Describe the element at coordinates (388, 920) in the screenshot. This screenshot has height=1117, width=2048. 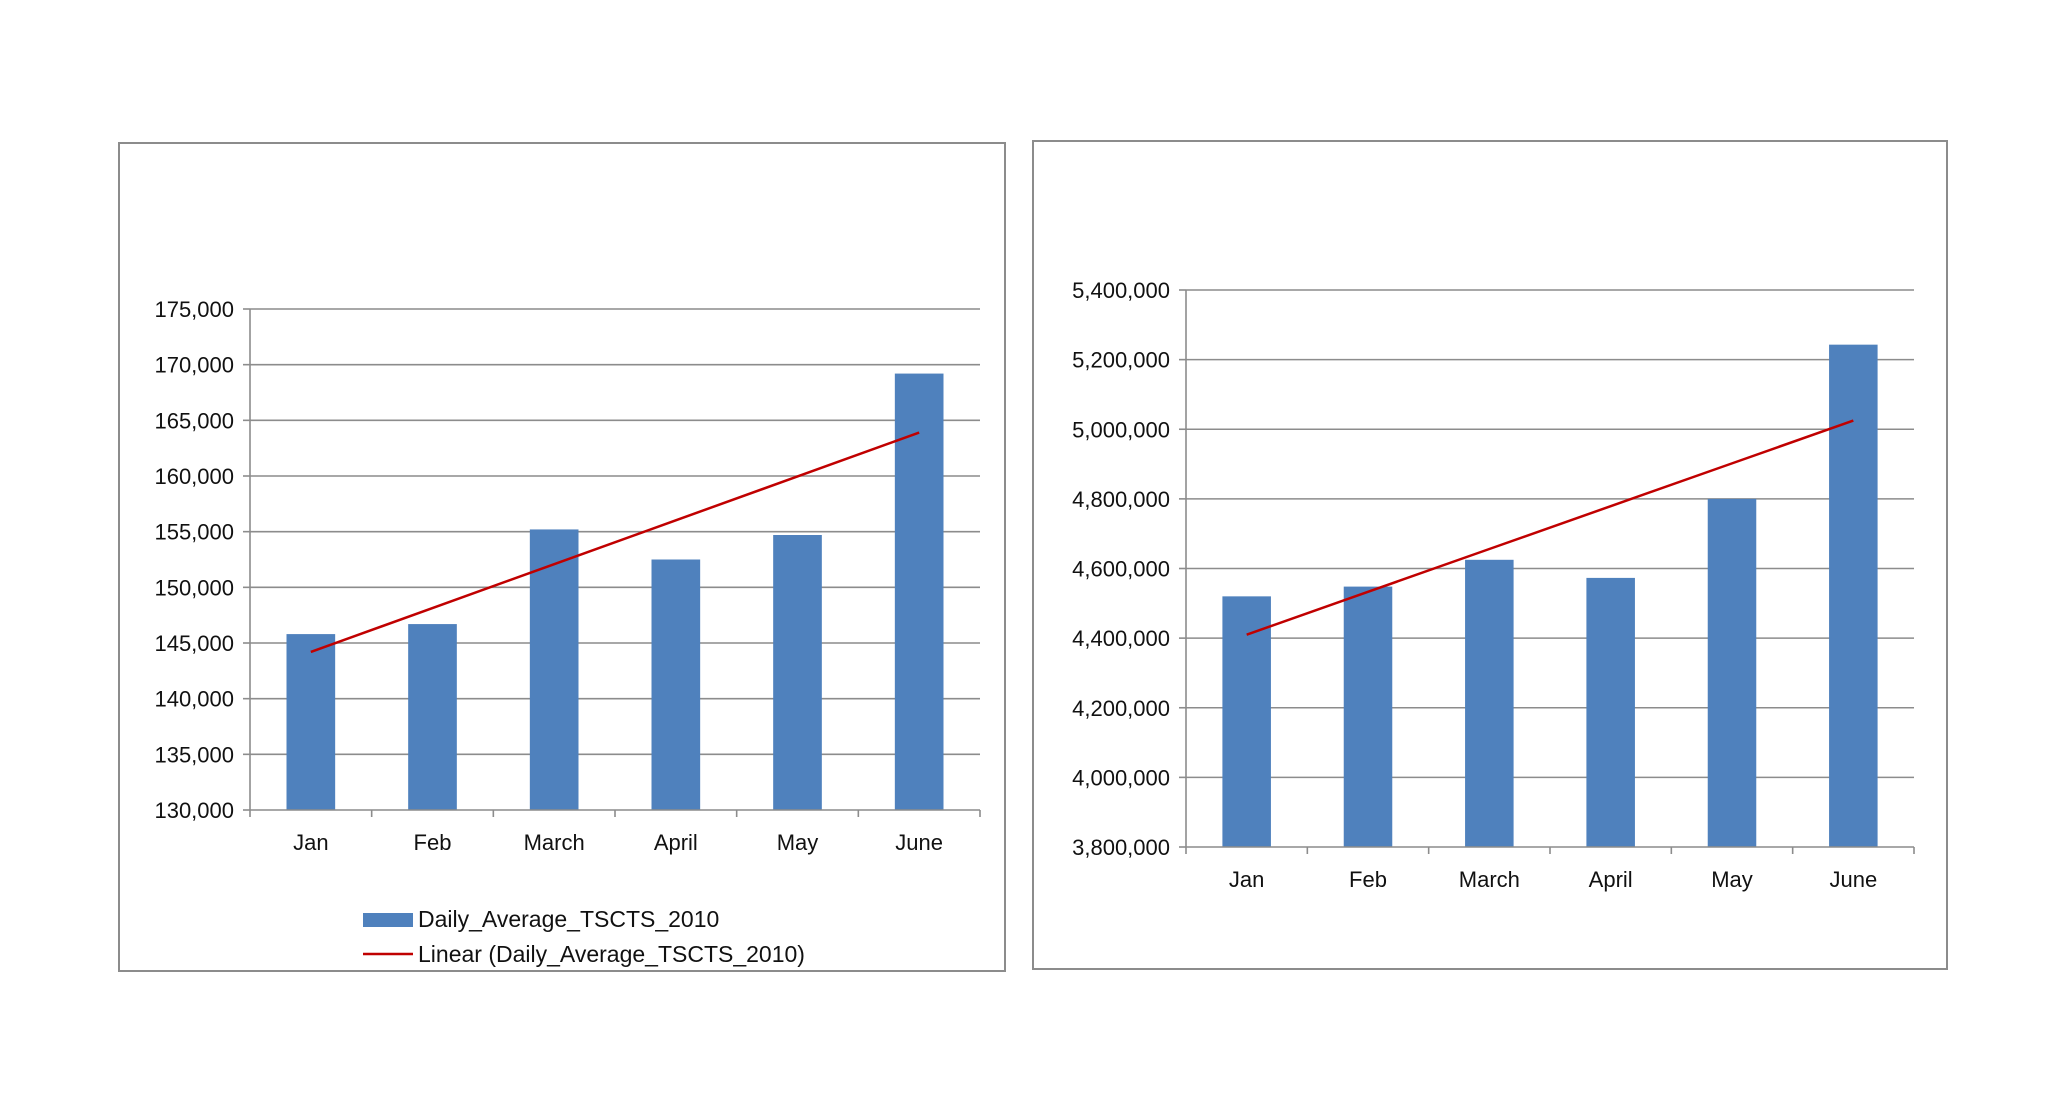
I see `legend-bar-swatch` at that location.